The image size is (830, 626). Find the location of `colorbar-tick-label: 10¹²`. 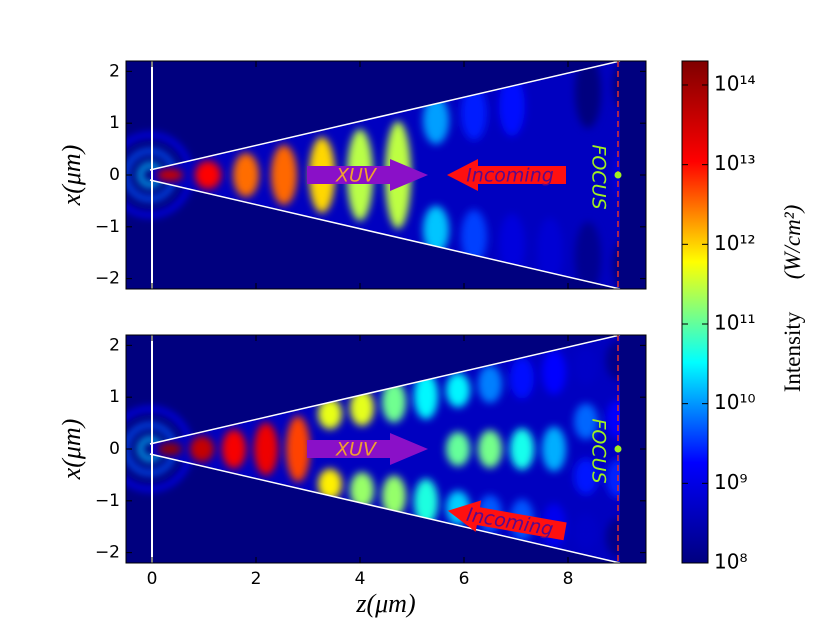

colorbar-tick-label: 10¹² is located at coordinates (734, 243).